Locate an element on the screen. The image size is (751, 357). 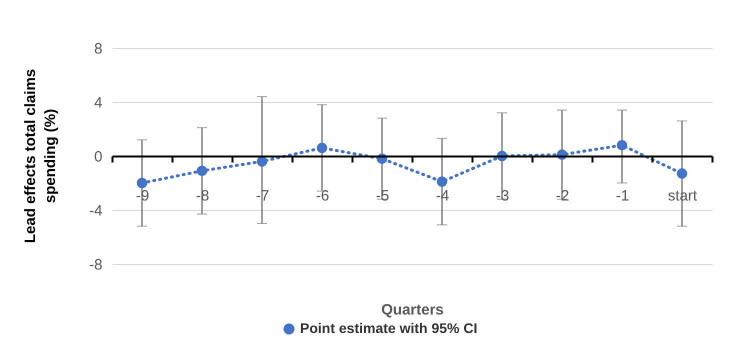
x-tick-label: -5 is located at coordinates (383, 196).